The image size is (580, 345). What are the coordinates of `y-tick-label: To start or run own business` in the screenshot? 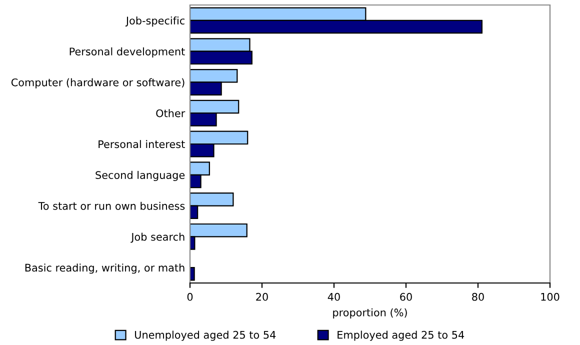 It's located at (111, 206).